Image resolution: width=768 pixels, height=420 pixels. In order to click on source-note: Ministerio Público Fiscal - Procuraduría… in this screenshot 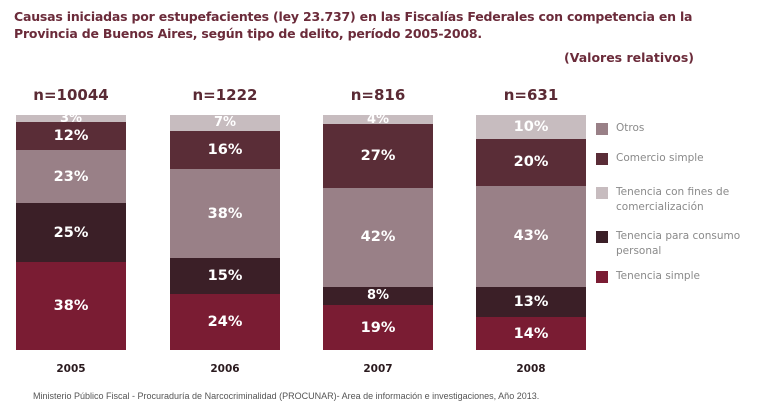, I will do `click(286, 396)`.